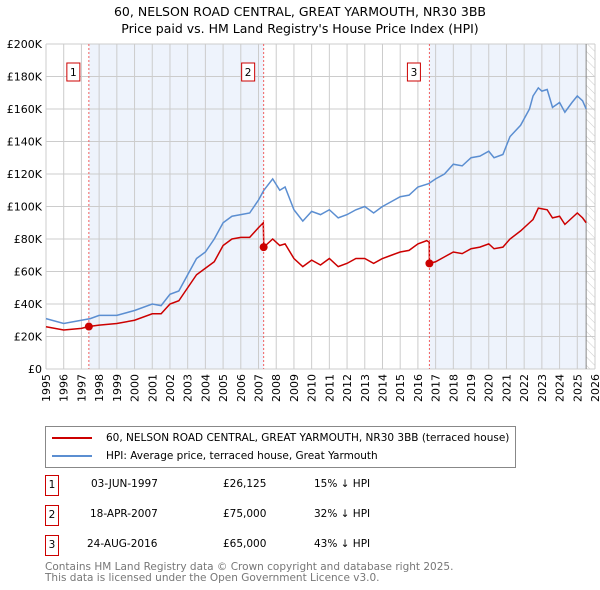  What do you see at coordinates (471, 388) in the screenshot?
I see `x-tick-label: 2019` at bounding box center [471, 388].